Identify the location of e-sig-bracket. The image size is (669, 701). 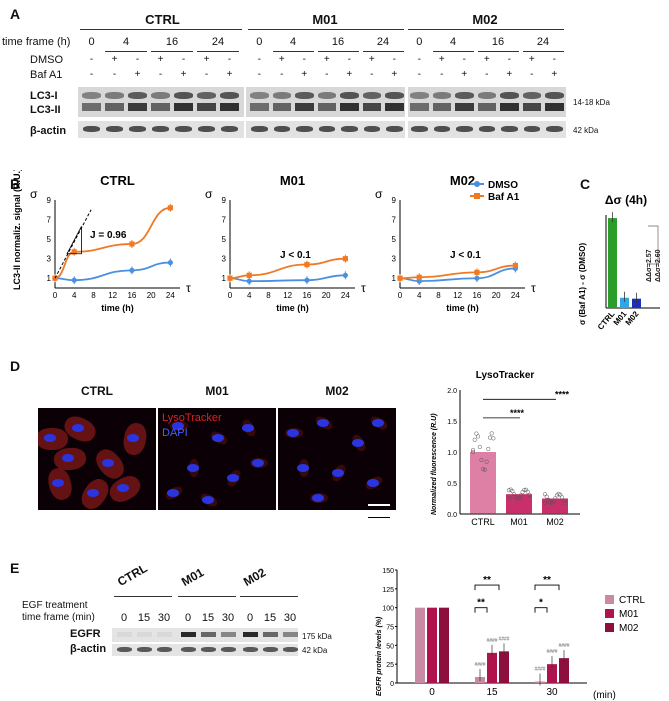
(481, 610).